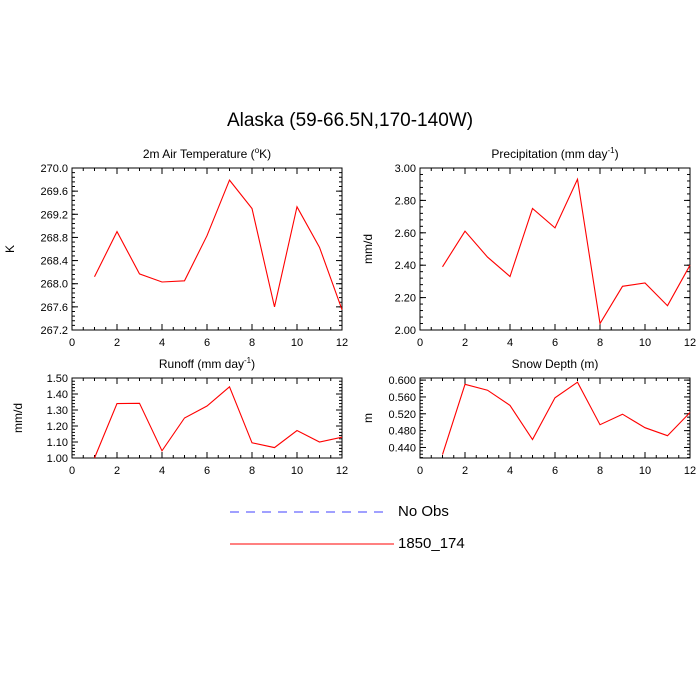 The height and width of the screenshot is (700, 700). Describe the element at coordinates (405, 266) in the screenshot. I see `y-tick-label: 2.40` at that location.